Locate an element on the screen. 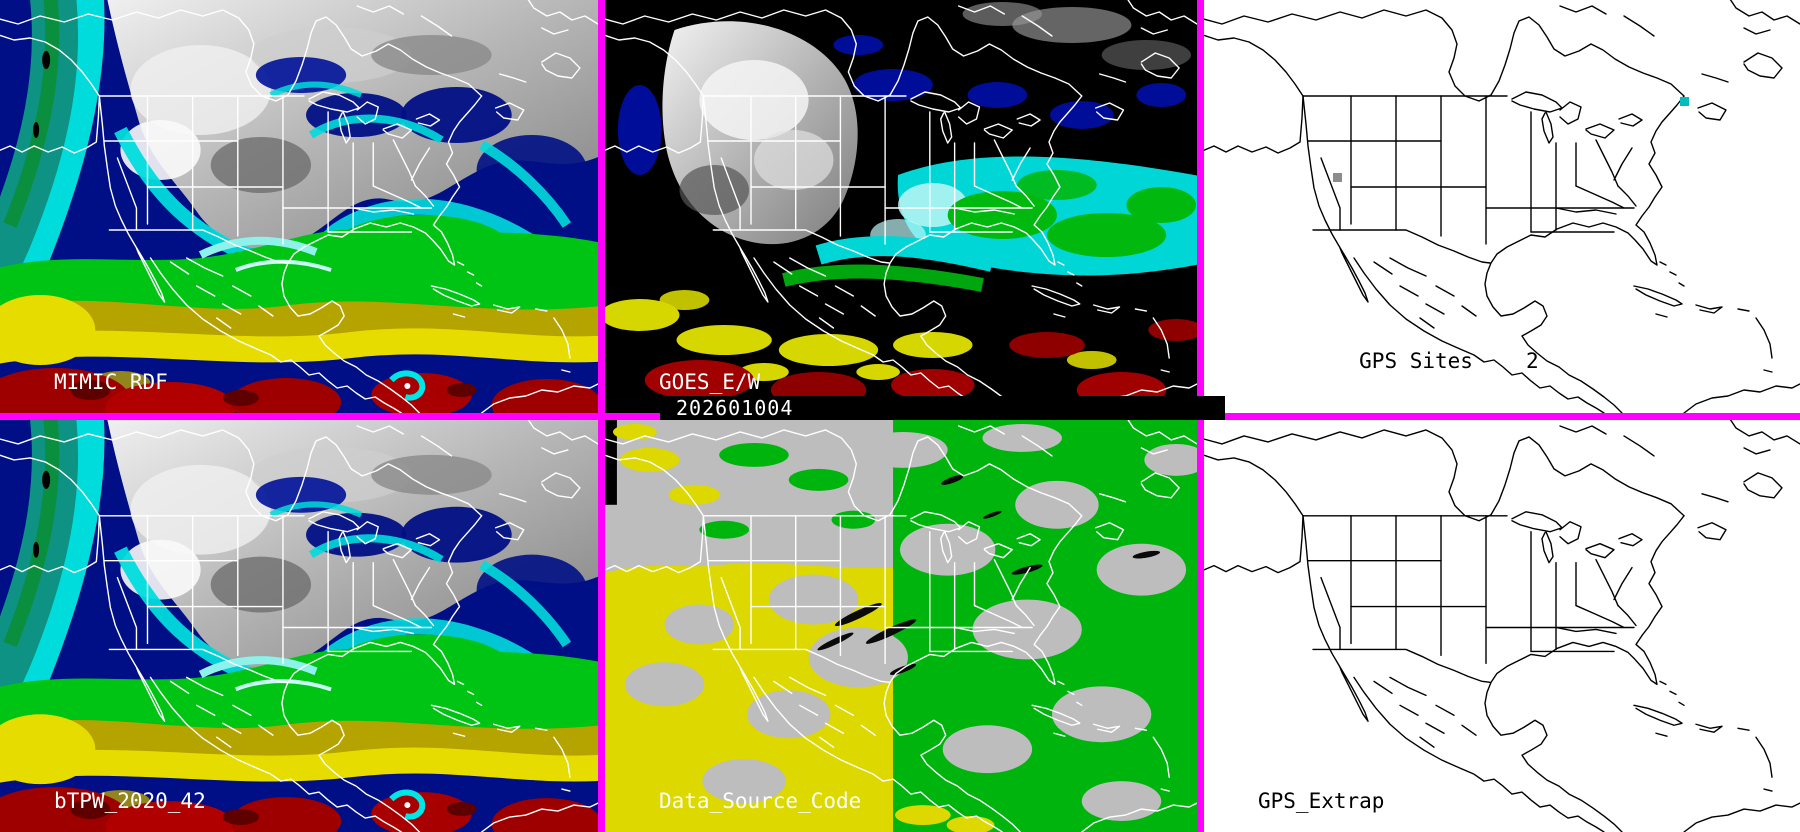  panel-label-data-source-code: Data_Source_Code is located at coordinates (760, 801).